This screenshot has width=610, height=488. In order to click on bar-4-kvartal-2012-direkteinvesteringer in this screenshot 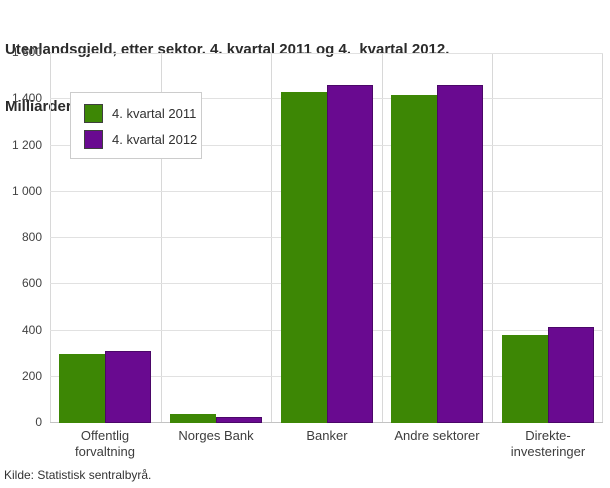, I will do `click(571, 375)`.